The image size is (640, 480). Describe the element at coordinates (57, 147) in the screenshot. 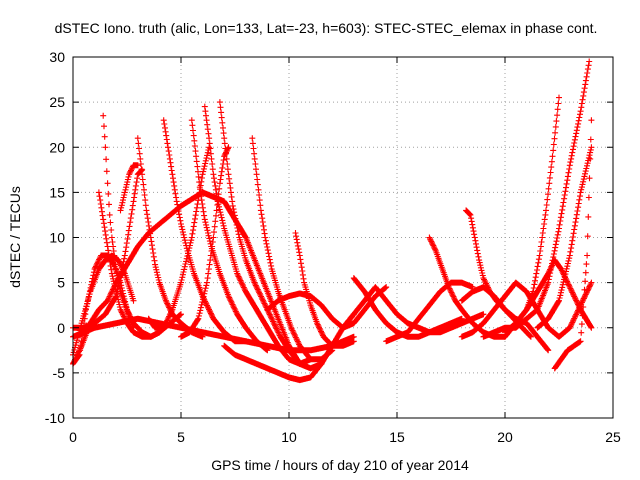

I see `y-tick-label: 20` at that location.